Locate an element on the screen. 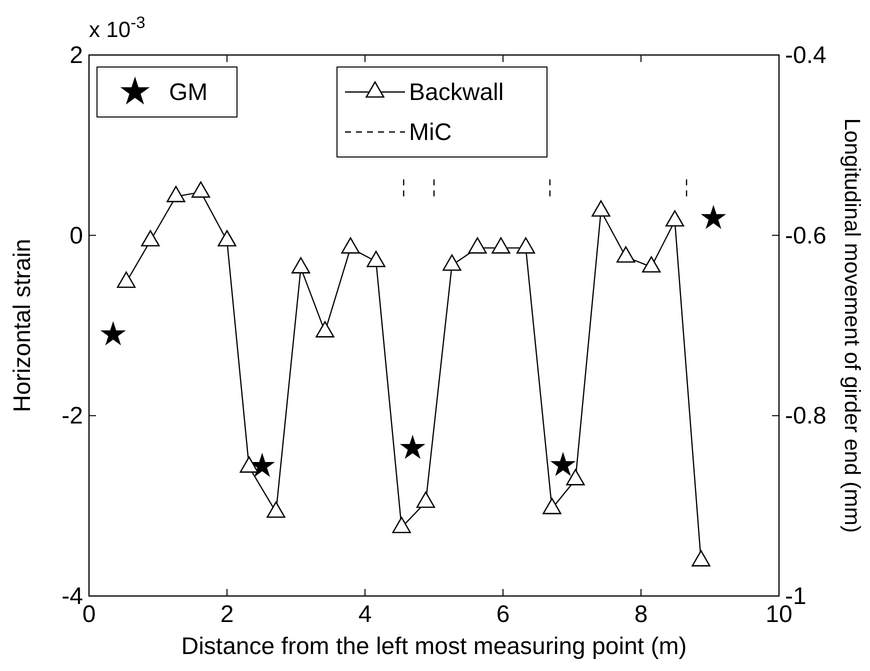  x-tick-label: 4 is located at coordinates (365, 614).